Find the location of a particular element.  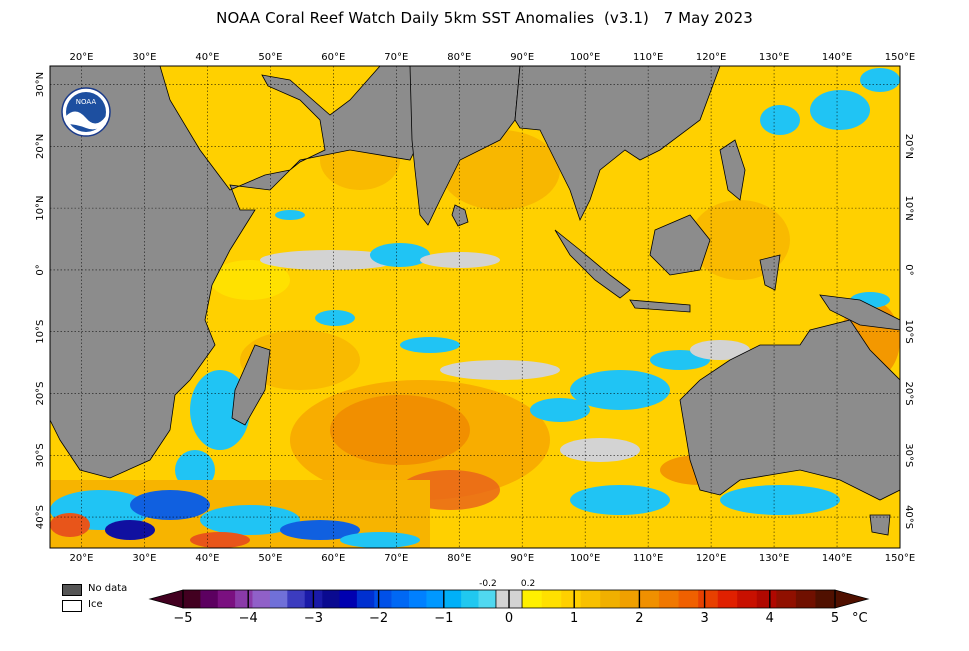

philippines-landmass is located at coordinates (732, 170).